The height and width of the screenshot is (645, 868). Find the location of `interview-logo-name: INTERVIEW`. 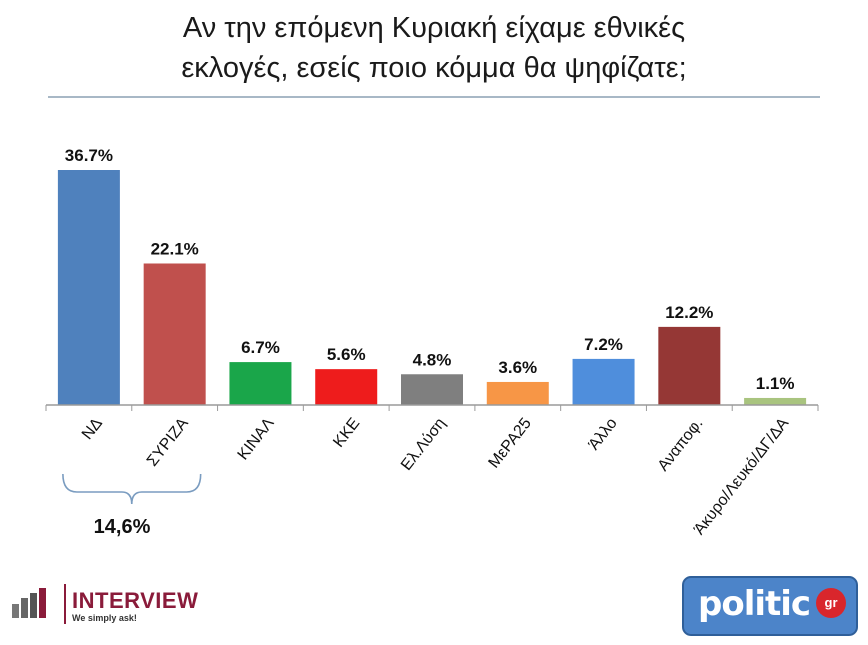

interview-logo-name: INTERVIEW is located at coordinates (135, 600).